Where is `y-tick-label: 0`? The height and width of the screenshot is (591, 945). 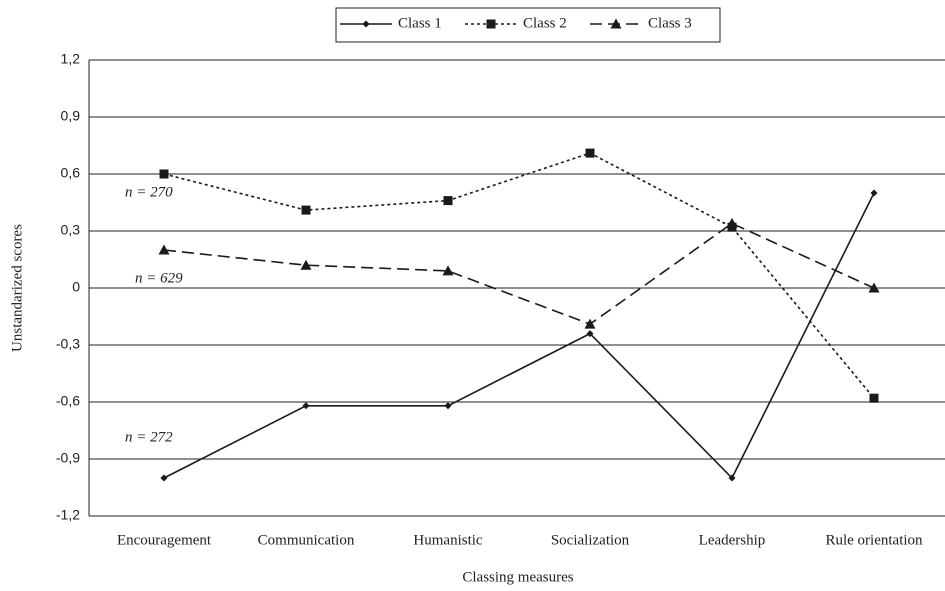 y-tick-label: 0 is located at coordinates (76, 287).